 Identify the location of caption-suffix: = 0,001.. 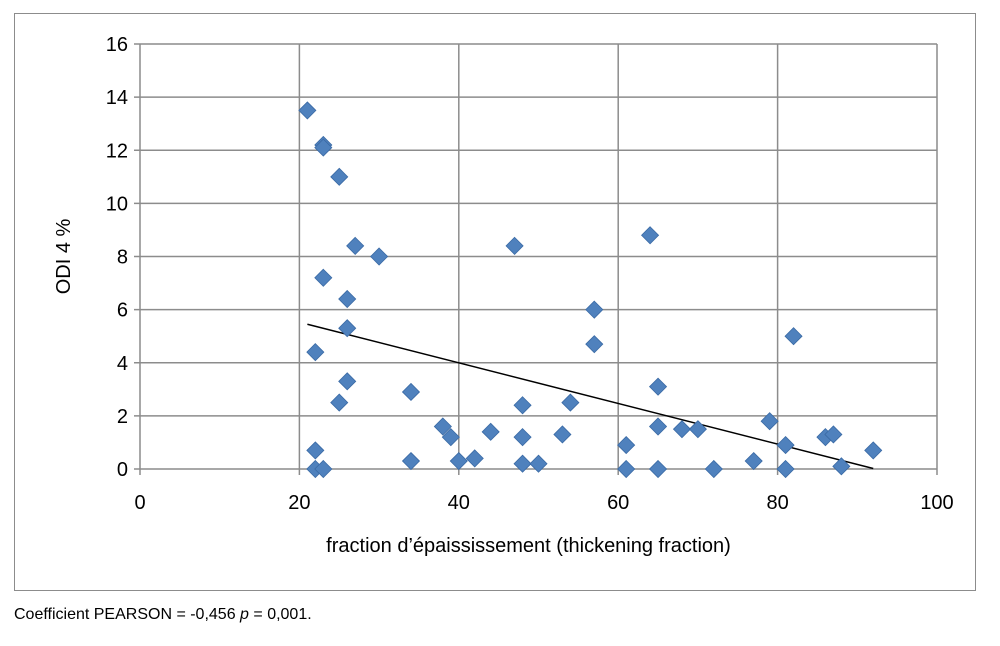
(280, 614).